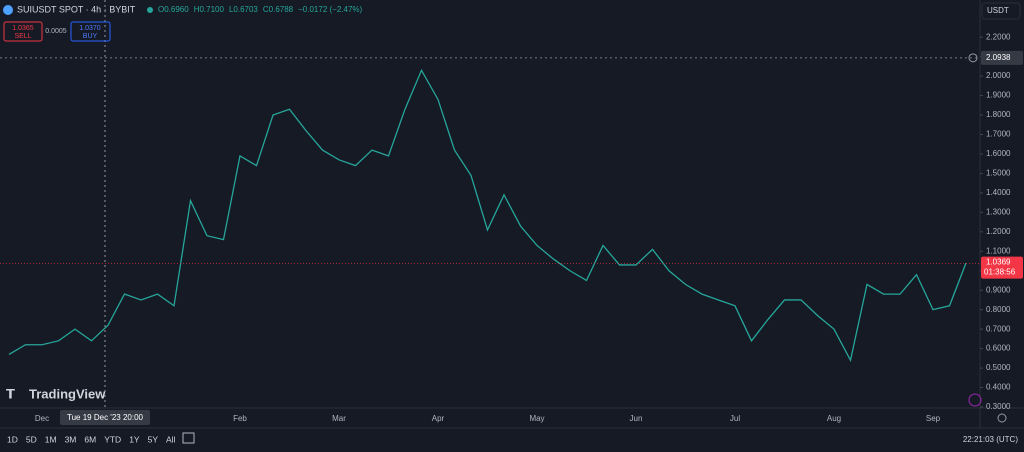 This screenshot has height=452, width=1024. What do you see at coordinates (22, 36) in the screenshot?
I see `sell-label: SELL` at bounding box center [22, 36].